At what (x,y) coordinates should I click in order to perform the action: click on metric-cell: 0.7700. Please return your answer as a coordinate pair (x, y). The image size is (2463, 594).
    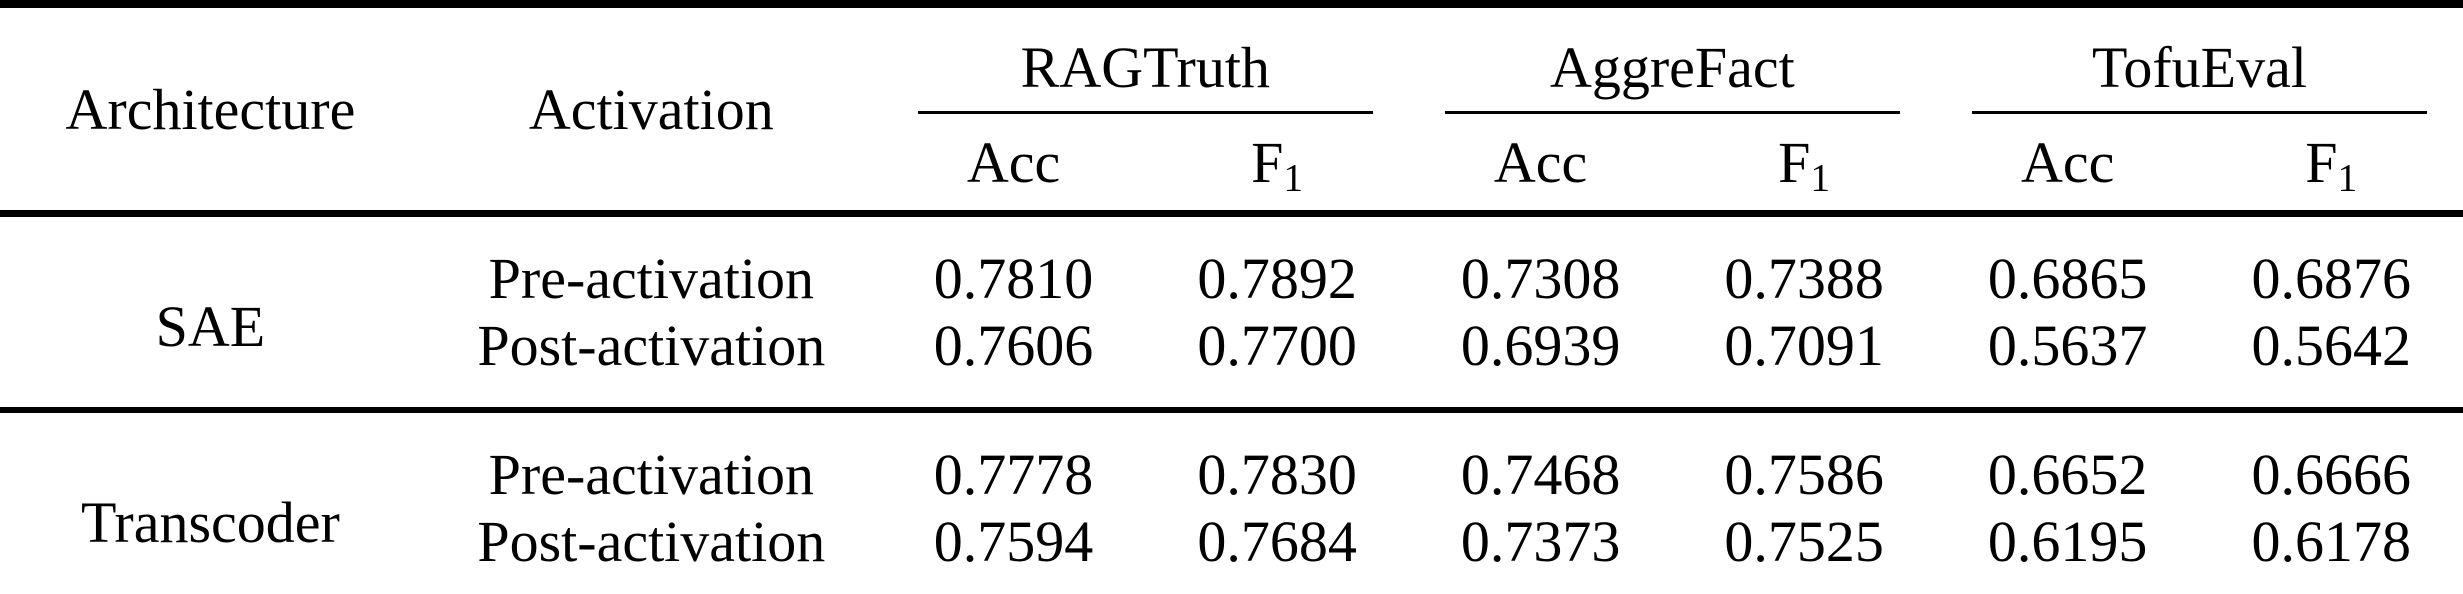
    Looking at the image, I should click on (1277, 362).